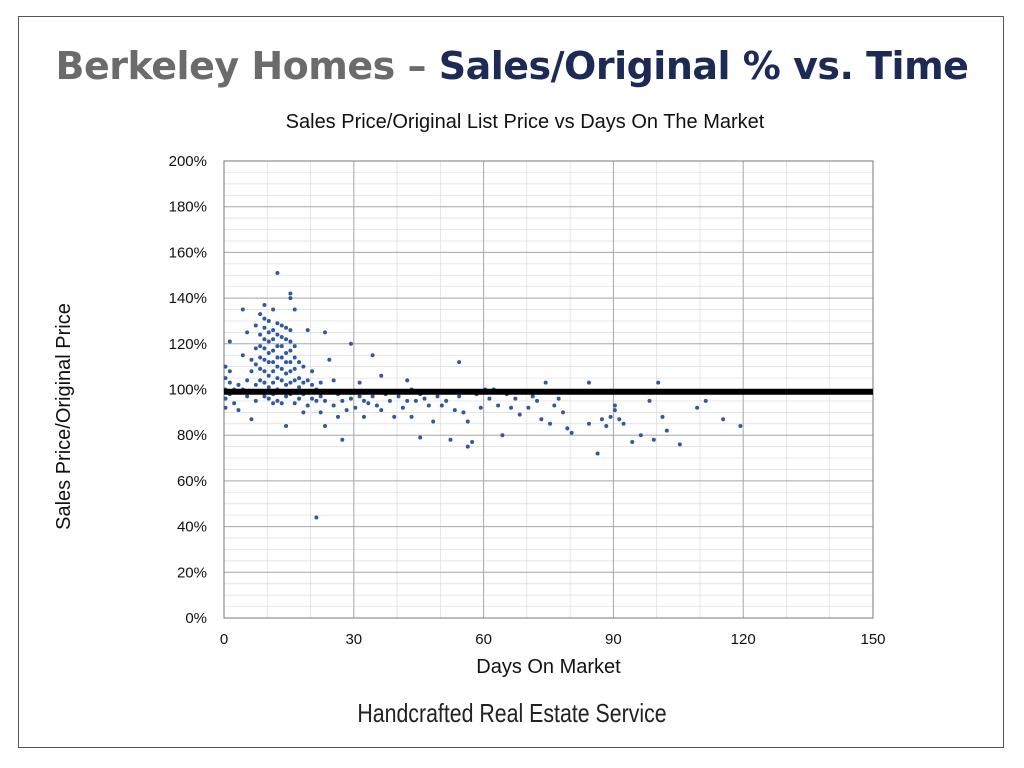 The width and height of the screenshot is (1024, 768). I want to click on y-tick-label: 20%, so click(192, 572).